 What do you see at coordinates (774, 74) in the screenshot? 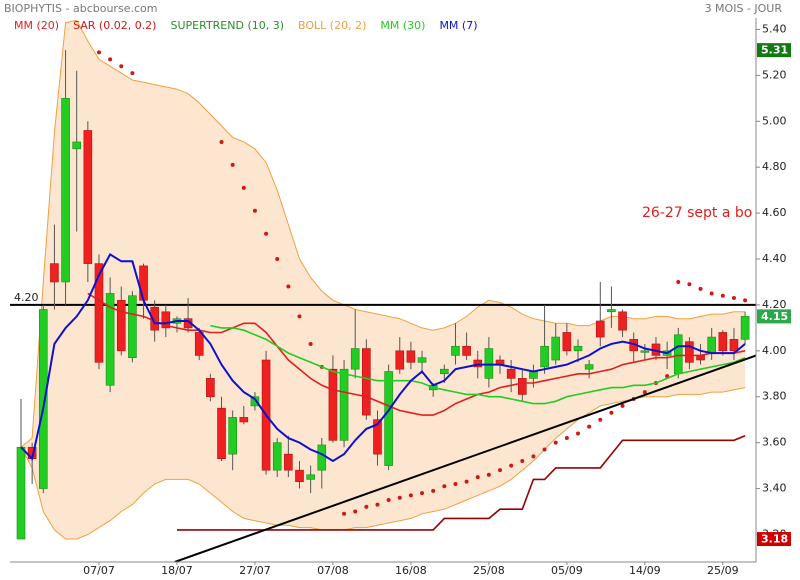
I see `y-tick-label: 5.20` at bounding box center [774, 74].